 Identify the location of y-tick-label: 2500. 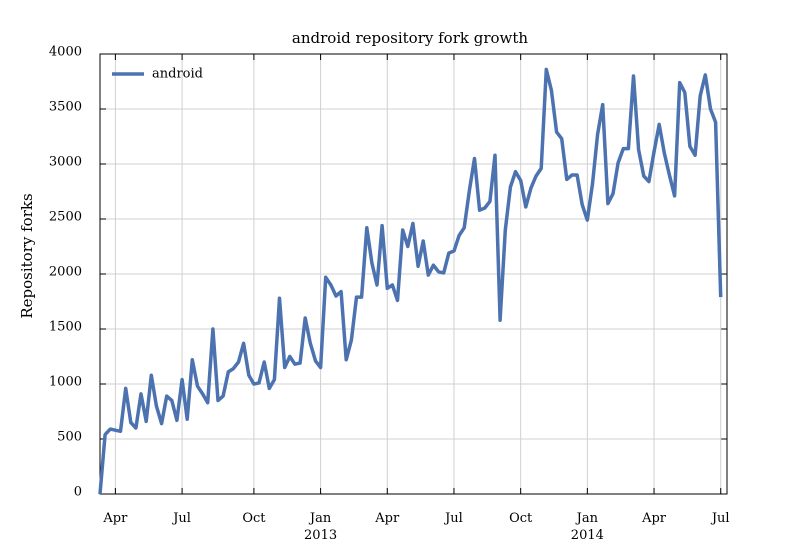
(65, 217).